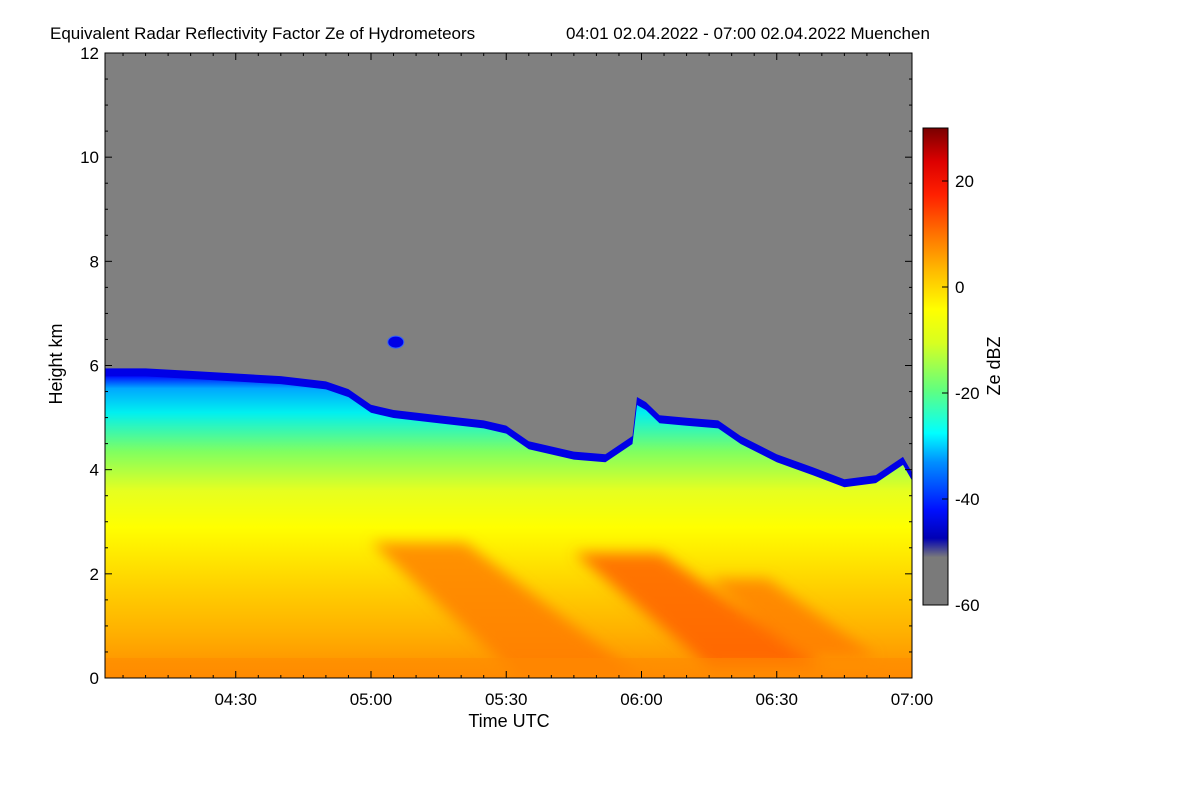  What do you see at coordinates (94, 678) in the screenshot?
I see `y-tick-label: 0` at bounding box center [94, 678].